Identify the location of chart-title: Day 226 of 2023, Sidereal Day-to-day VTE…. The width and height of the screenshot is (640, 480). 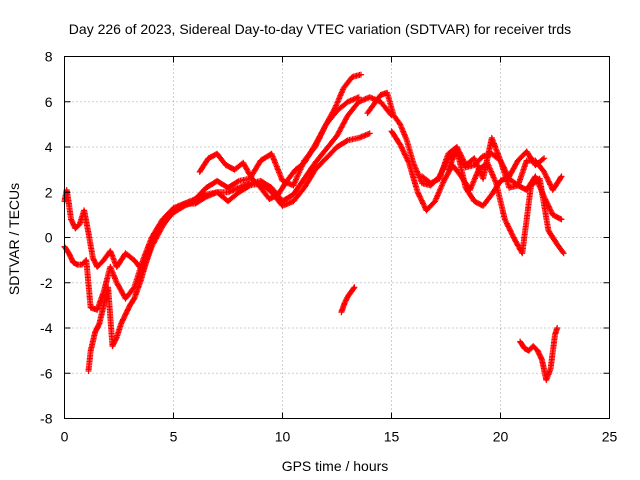
(320, 29).